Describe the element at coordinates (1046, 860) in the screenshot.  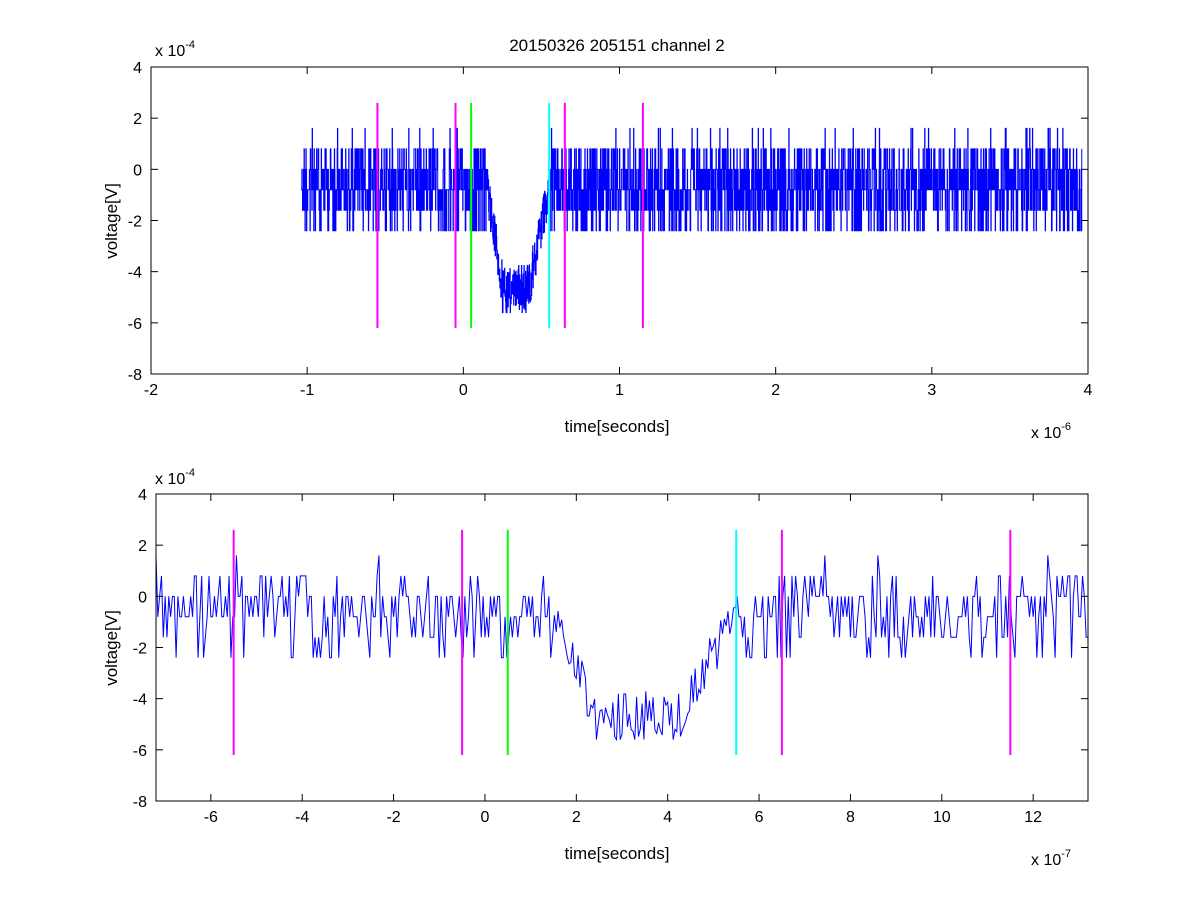
I see `bottom-plot-x-exponent-base: x 10` at that location.